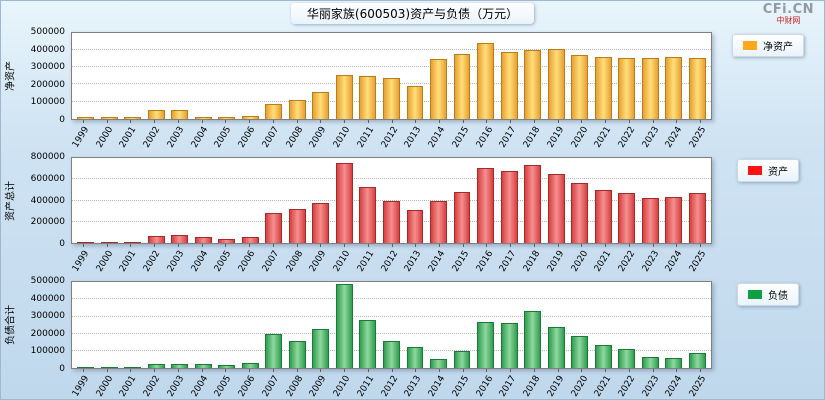  I want to click on cfi-logo-subtext: 中财网, so click(788, 21).